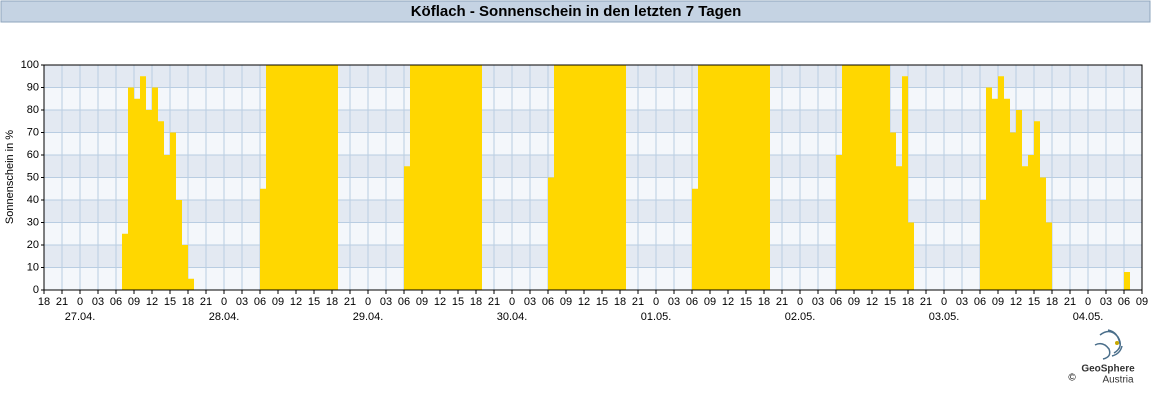 The width and height of the screenshot is (1152, 400). I want to click on y-tick-label: 60, so click(33, 155).